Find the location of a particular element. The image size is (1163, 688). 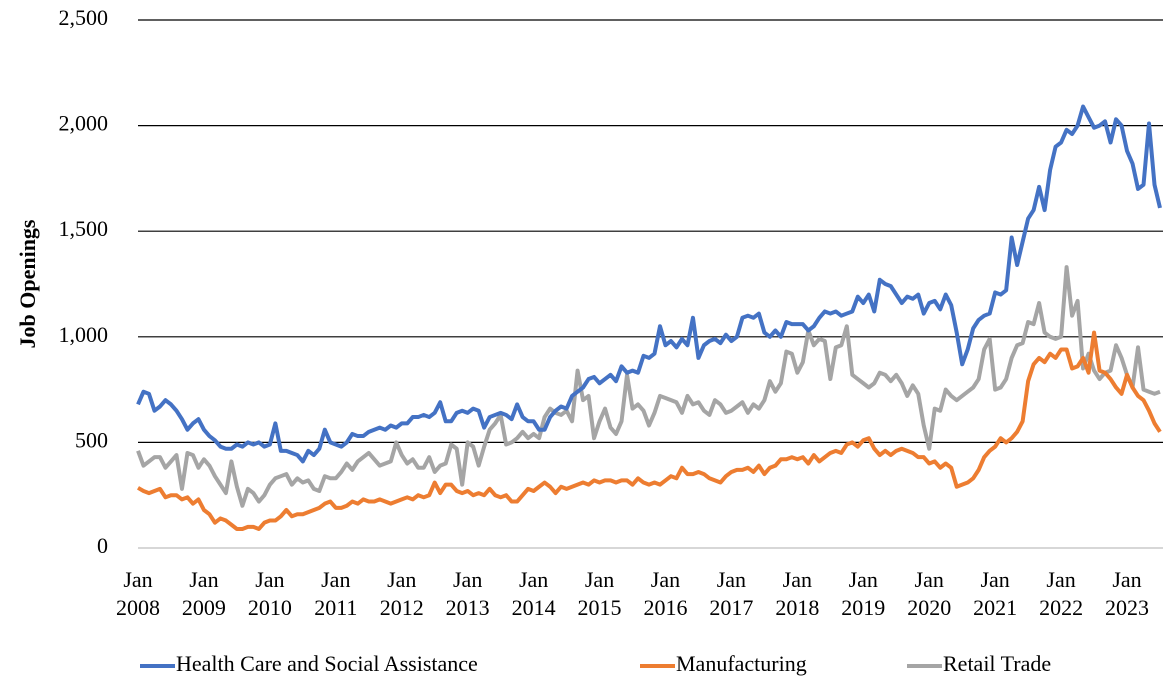

legend-label: Health Care and Social Assistance is located at coordinates (327, 663).